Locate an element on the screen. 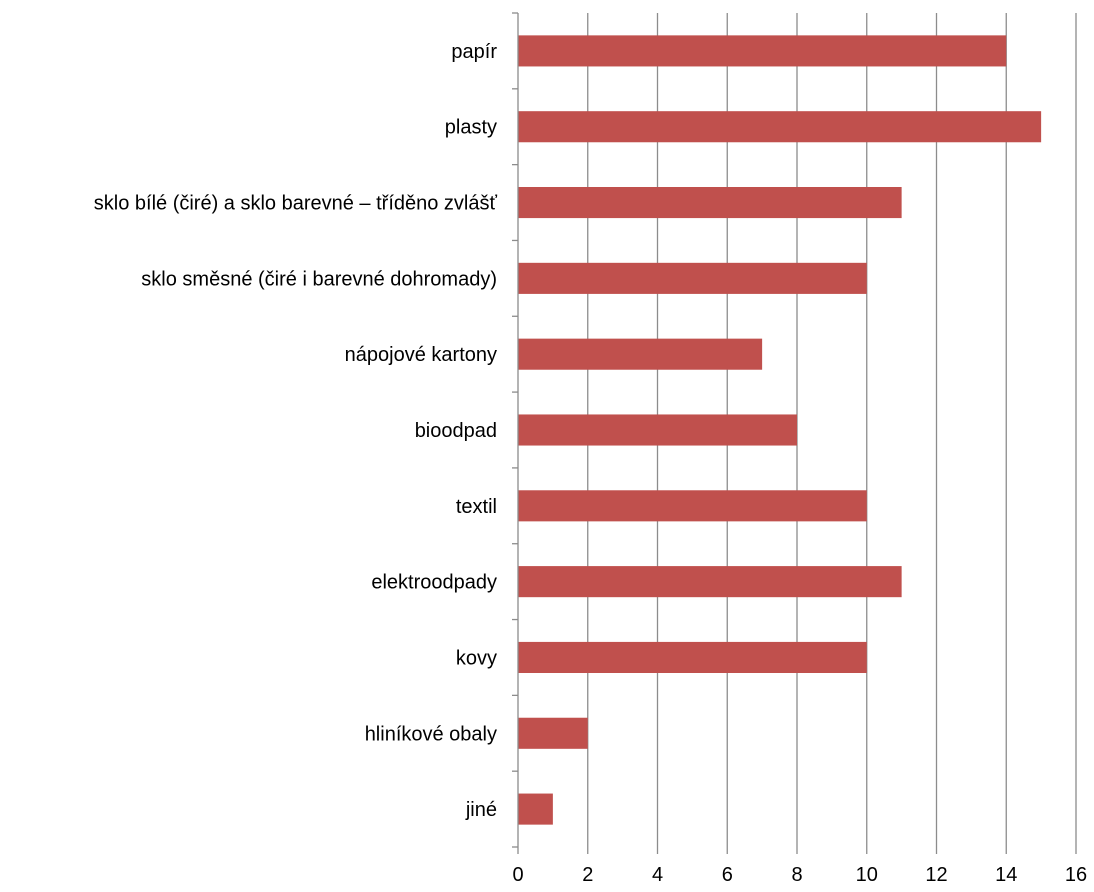 The image size is (1094, 892). category-label: sklo směsné (čiré i barevné dohromady) is located at coordinates (319, 279).